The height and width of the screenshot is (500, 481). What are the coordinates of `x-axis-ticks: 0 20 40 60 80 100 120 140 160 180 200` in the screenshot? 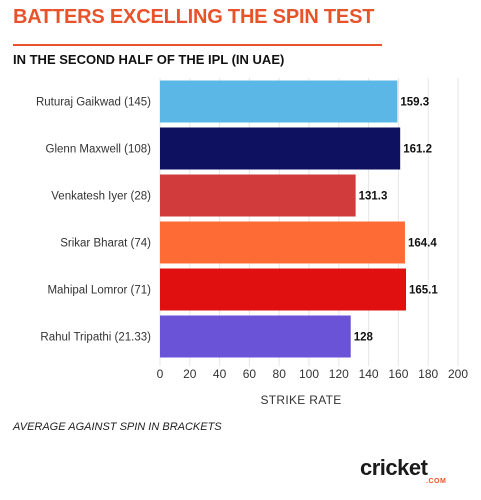 It's located at (313, 374).